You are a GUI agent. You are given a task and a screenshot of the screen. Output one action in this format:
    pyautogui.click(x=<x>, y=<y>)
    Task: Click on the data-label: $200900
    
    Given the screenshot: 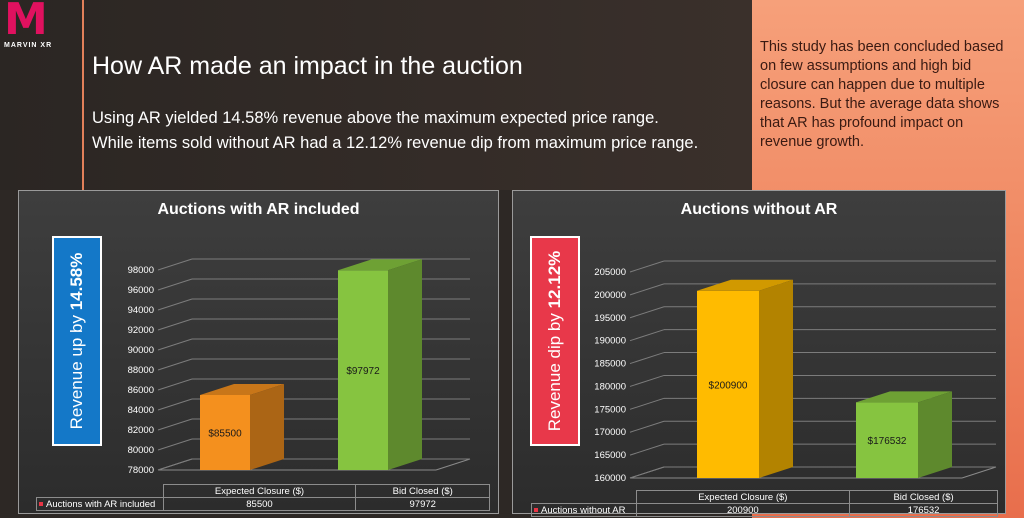 What is the action you would take?
    pyautogui.click(x=728, y=385)
    